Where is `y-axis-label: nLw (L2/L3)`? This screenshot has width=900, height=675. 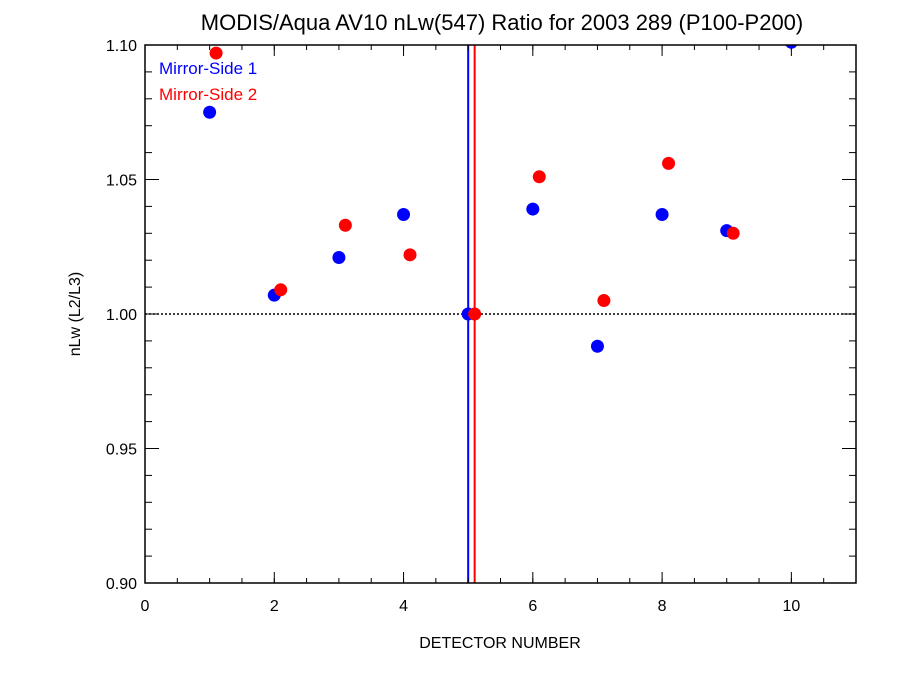 y-axis-label: nLw (L2/L3) is located at coordinates (75, 314).